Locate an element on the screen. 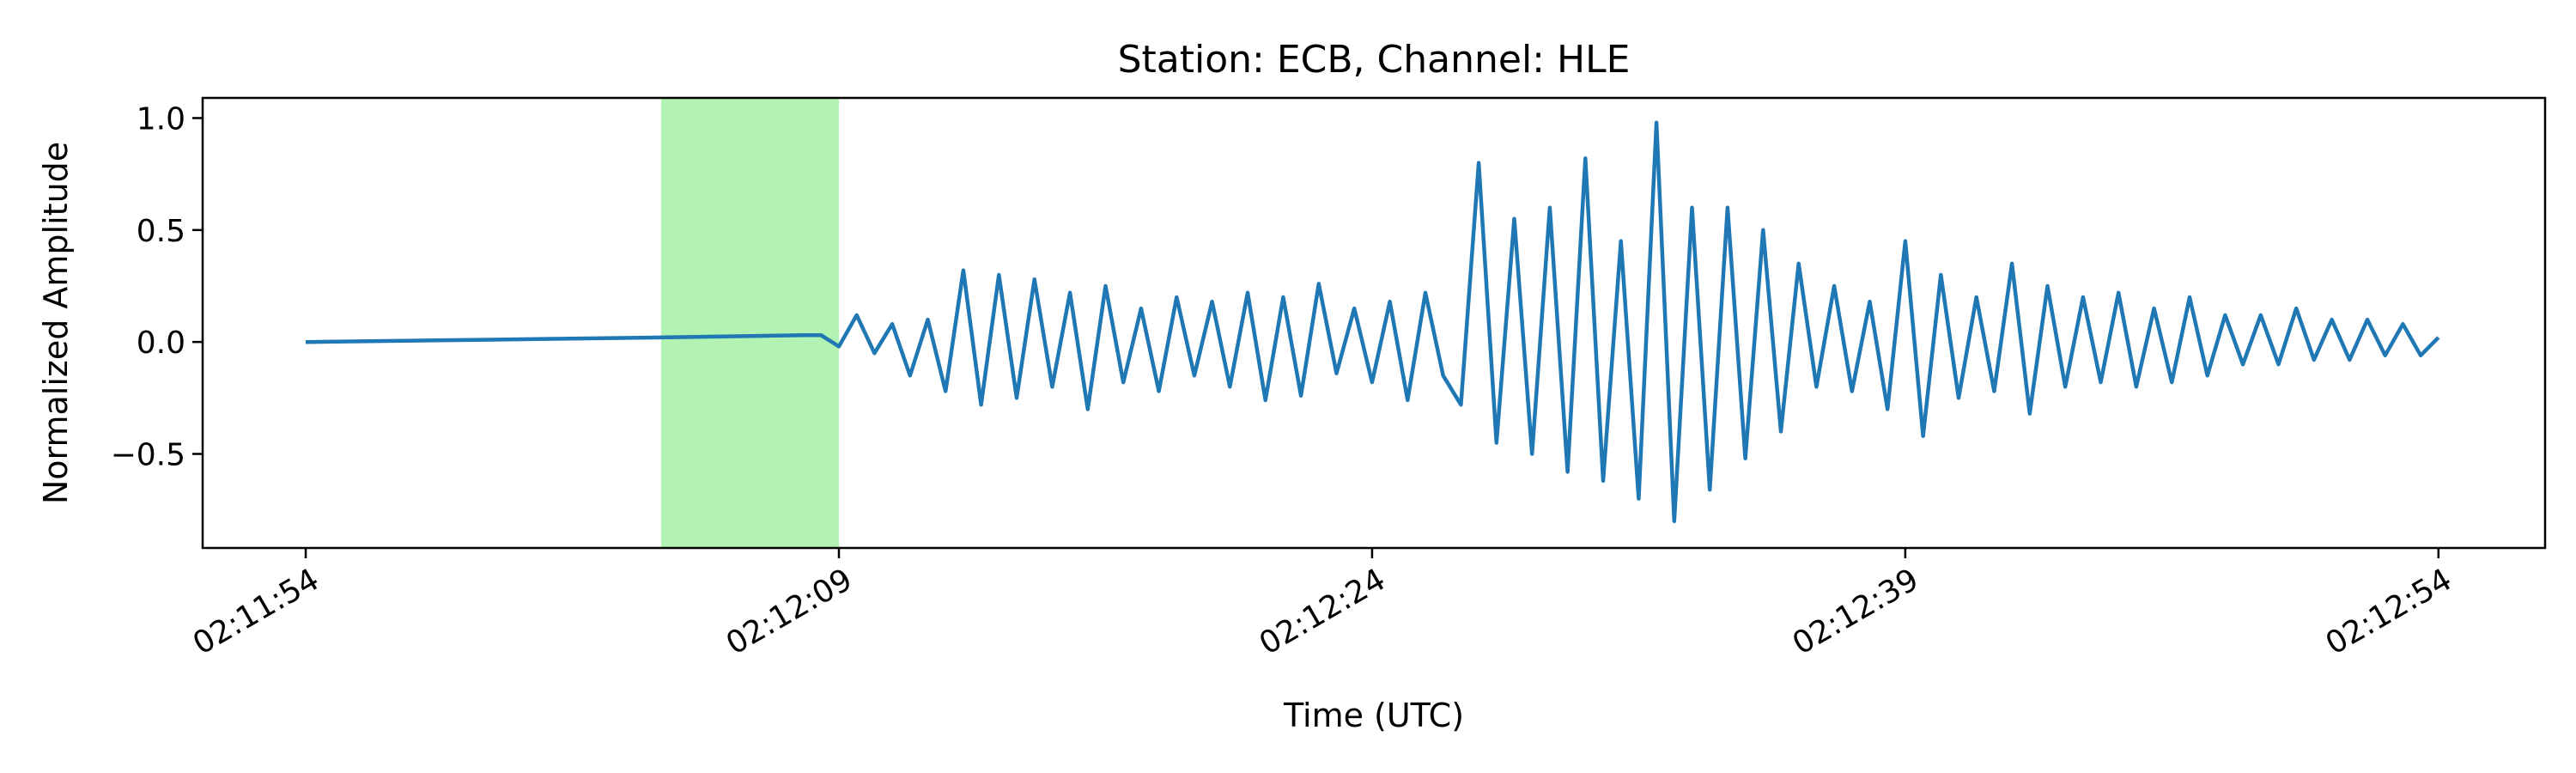 This screenshot has height=773, width=2576. x-tick-label: 02:12:54 is located at coordinates (2389, 611).